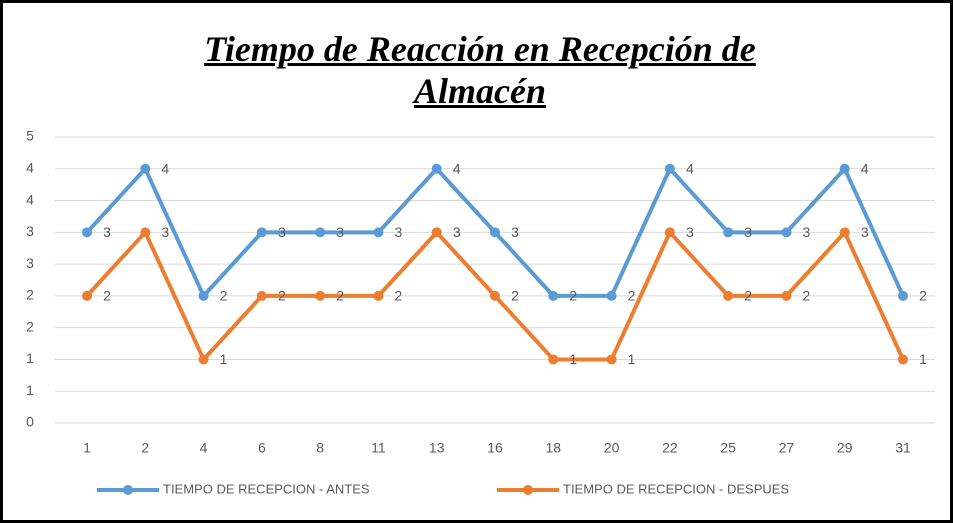 Image resolution: width=953 pixels, height=523 pixels. Describe the element at coordinates (320, 448) in the screenshot. I see `x-tick-label: 8` at that location.